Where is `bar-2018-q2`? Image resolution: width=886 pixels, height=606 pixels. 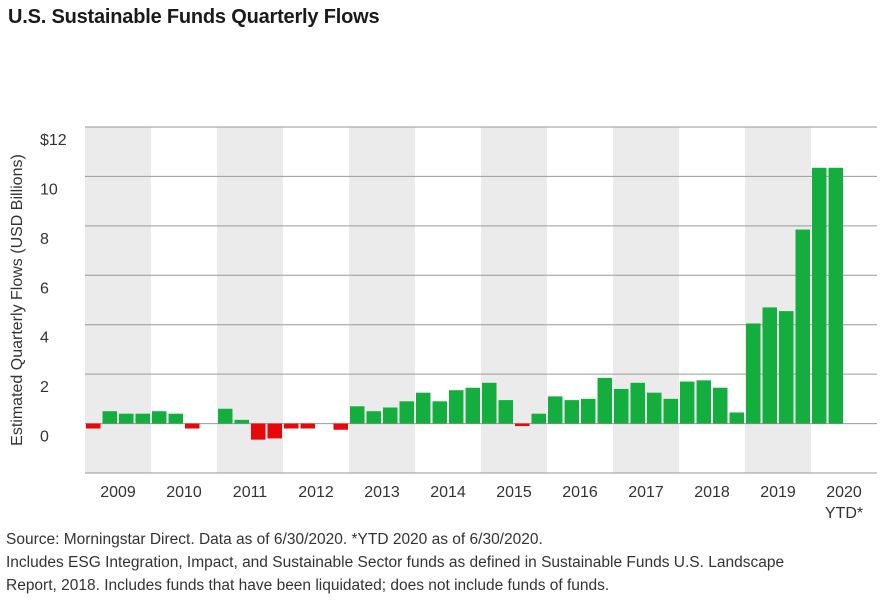
bar-2018-q2 is located at coordinates (703, 402).